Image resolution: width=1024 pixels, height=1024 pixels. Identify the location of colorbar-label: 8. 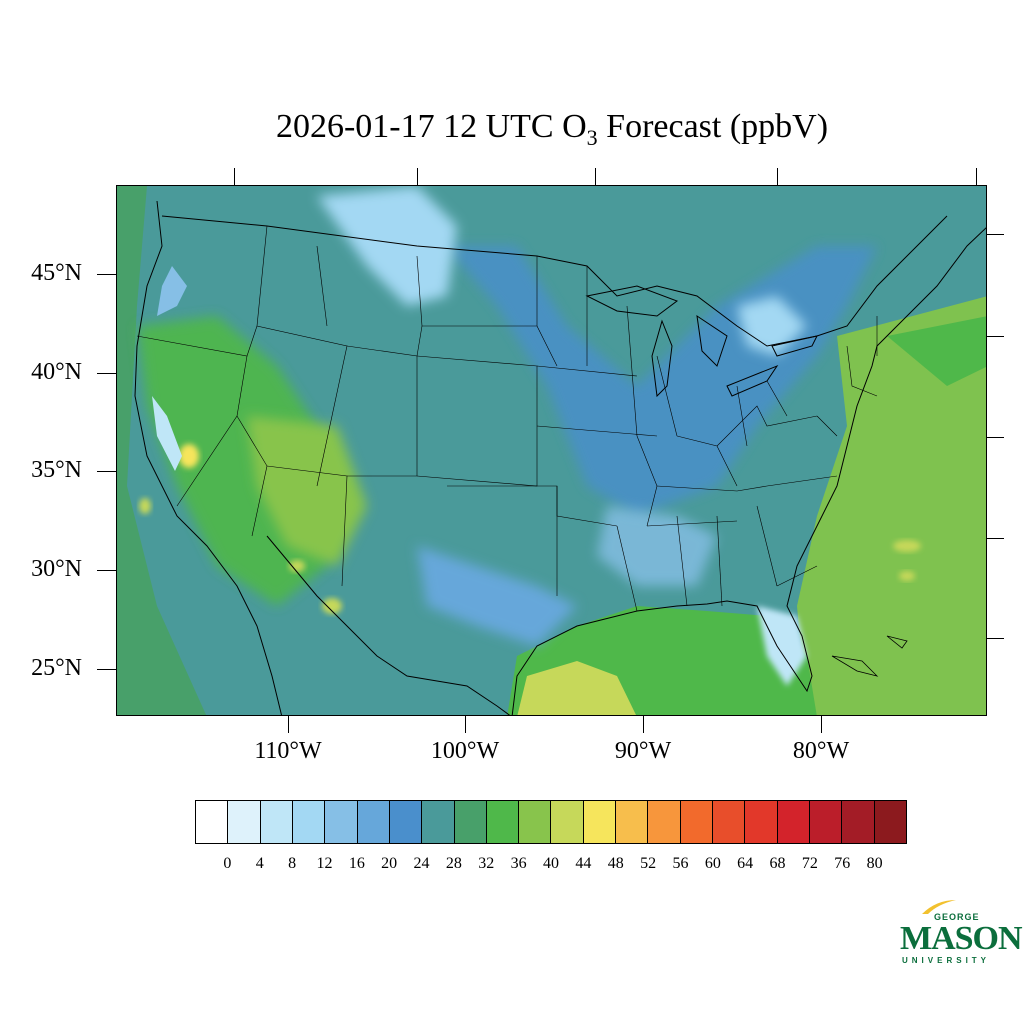
(292, 863).